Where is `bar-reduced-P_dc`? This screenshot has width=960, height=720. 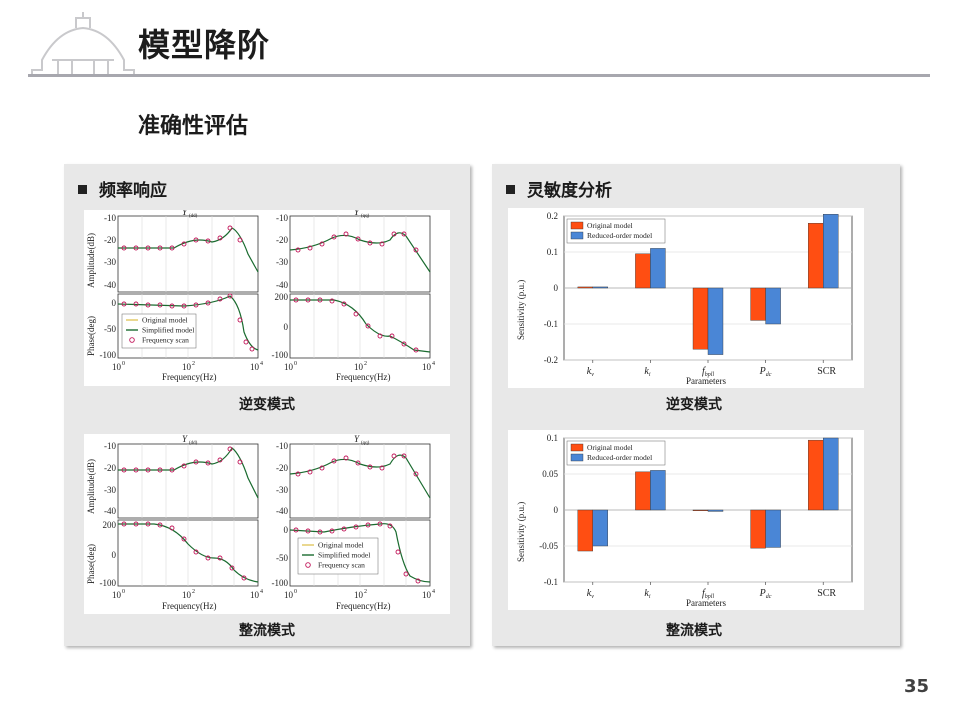
bar-reduced-P_dc is located at coordinates (773, 528).